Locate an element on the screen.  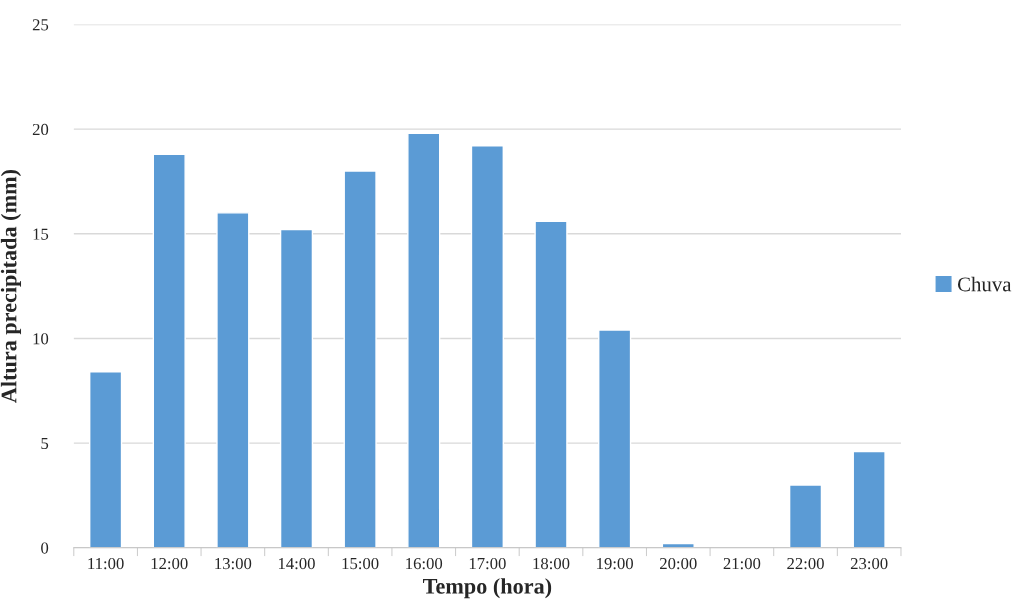
x-axis-title: Tempo (hora) is located at coordinates (487, 588).